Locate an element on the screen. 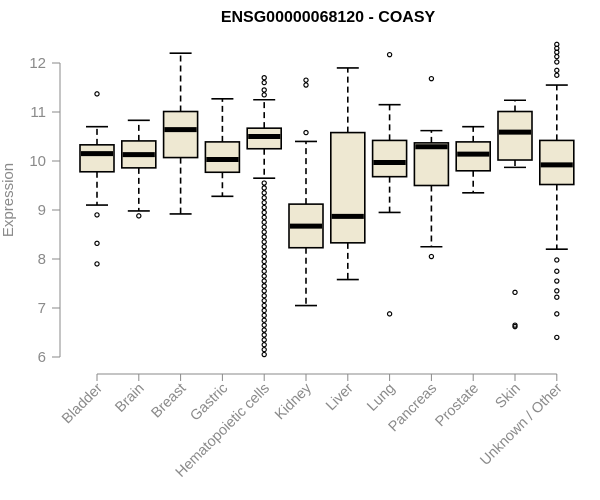 The image size is (600, 500). x-tick-label: Breast is located at coordinates (168, 401).